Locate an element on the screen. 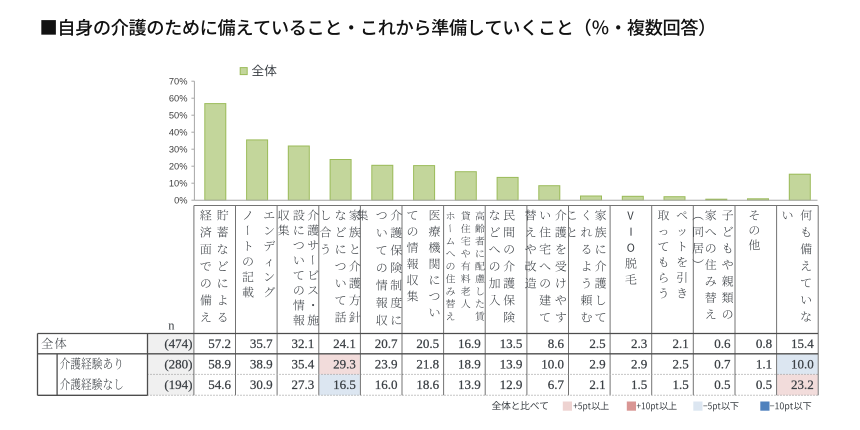 The height and width of the screenshot is (430, 860). svg-text: 1.1 is located at coordinates (764, 364).